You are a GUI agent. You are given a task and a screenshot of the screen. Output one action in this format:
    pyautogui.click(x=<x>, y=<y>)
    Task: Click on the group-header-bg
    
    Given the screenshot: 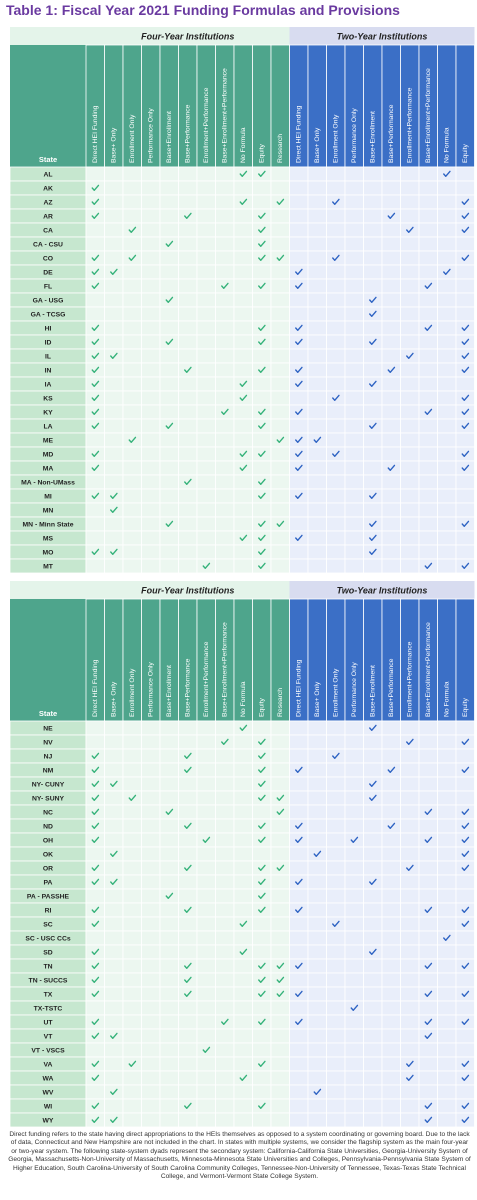 What is the action you would take?
    pyautogui.click(x=188, y=36)
    